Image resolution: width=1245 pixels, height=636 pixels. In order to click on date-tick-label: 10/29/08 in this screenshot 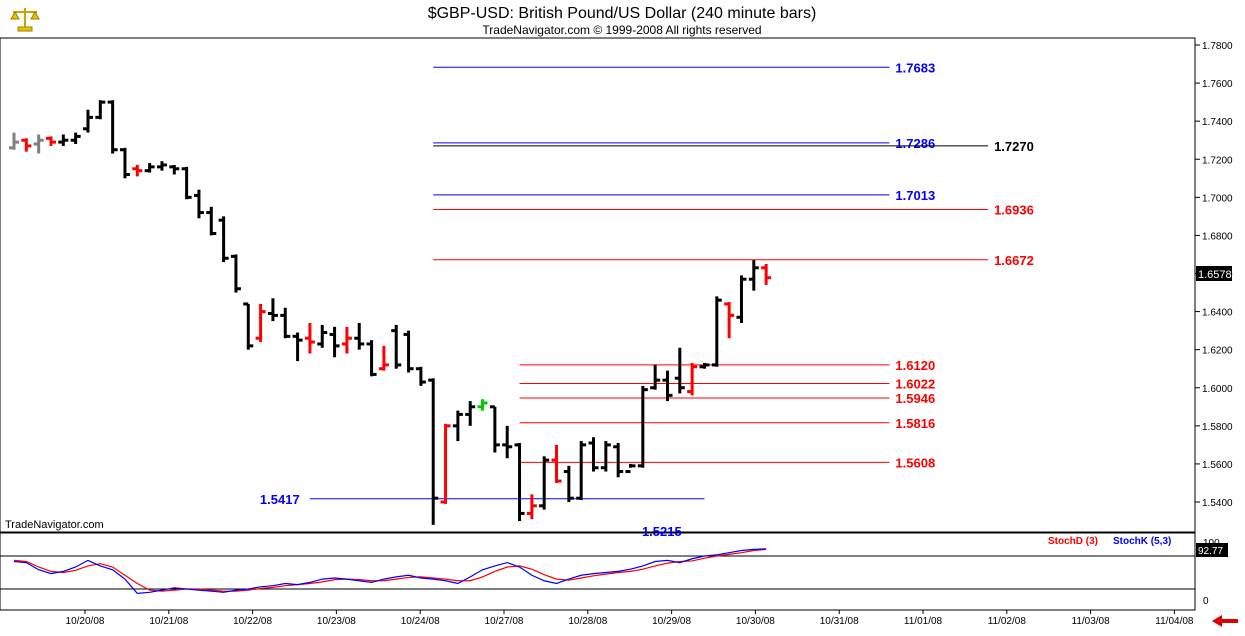, I will do `click(671, 621)`.